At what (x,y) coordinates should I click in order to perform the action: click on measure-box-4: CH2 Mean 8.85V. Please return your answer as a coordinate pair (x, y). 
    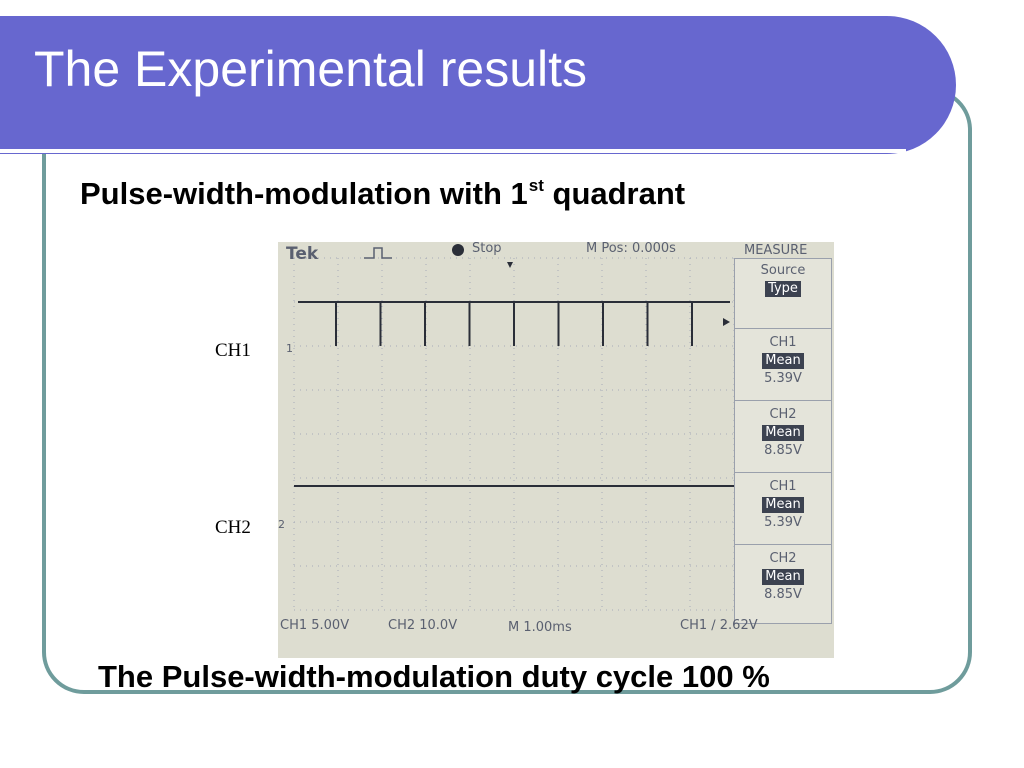
    Looking at the image, I should click on (783, 582).